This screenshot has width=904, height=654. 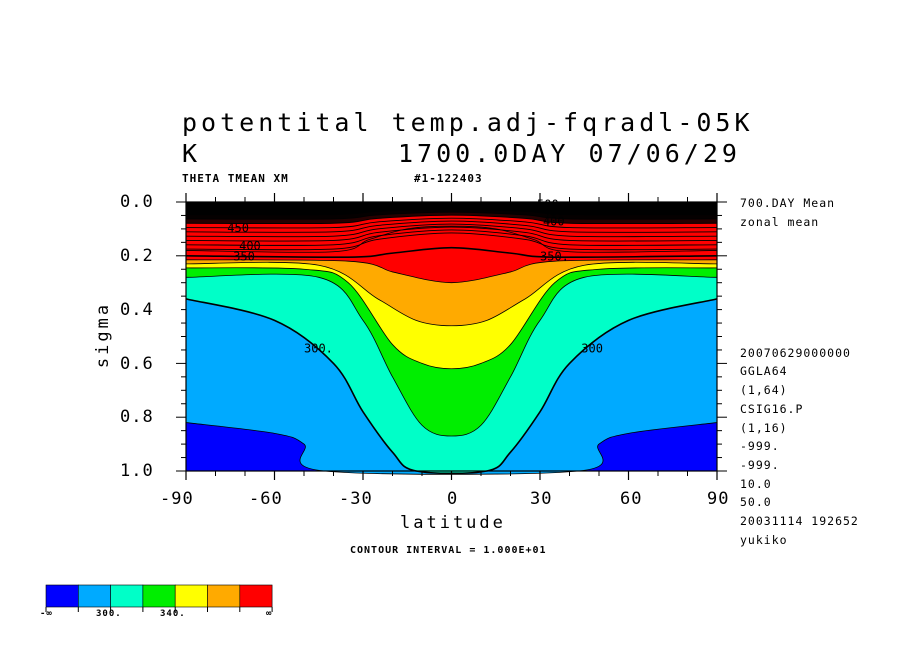 I want to click on info-line: zonal mean, so click(x=780, y=222).